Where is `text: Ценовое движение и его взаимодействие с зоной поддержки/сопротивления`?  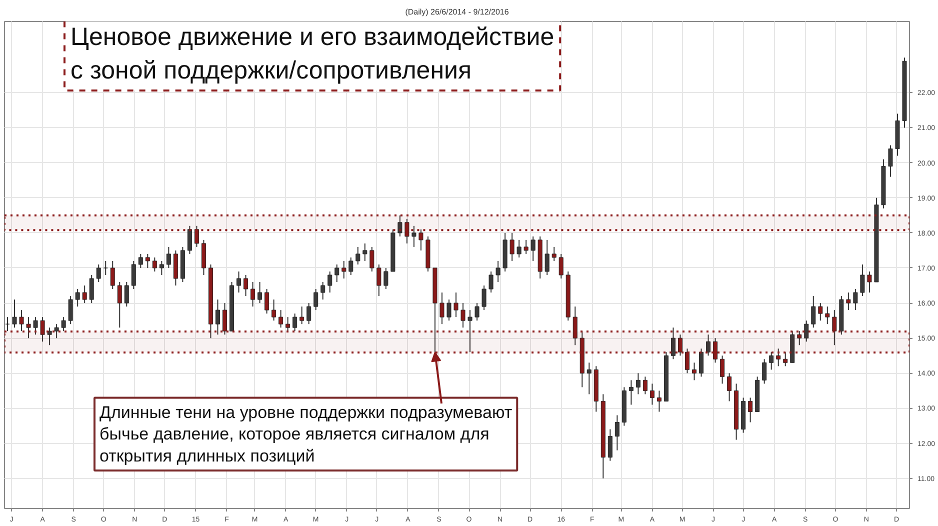
text: Ценовое движение и его взаимодействие с зоной поддержки/сопротивления is located at coordinates (312, 53).